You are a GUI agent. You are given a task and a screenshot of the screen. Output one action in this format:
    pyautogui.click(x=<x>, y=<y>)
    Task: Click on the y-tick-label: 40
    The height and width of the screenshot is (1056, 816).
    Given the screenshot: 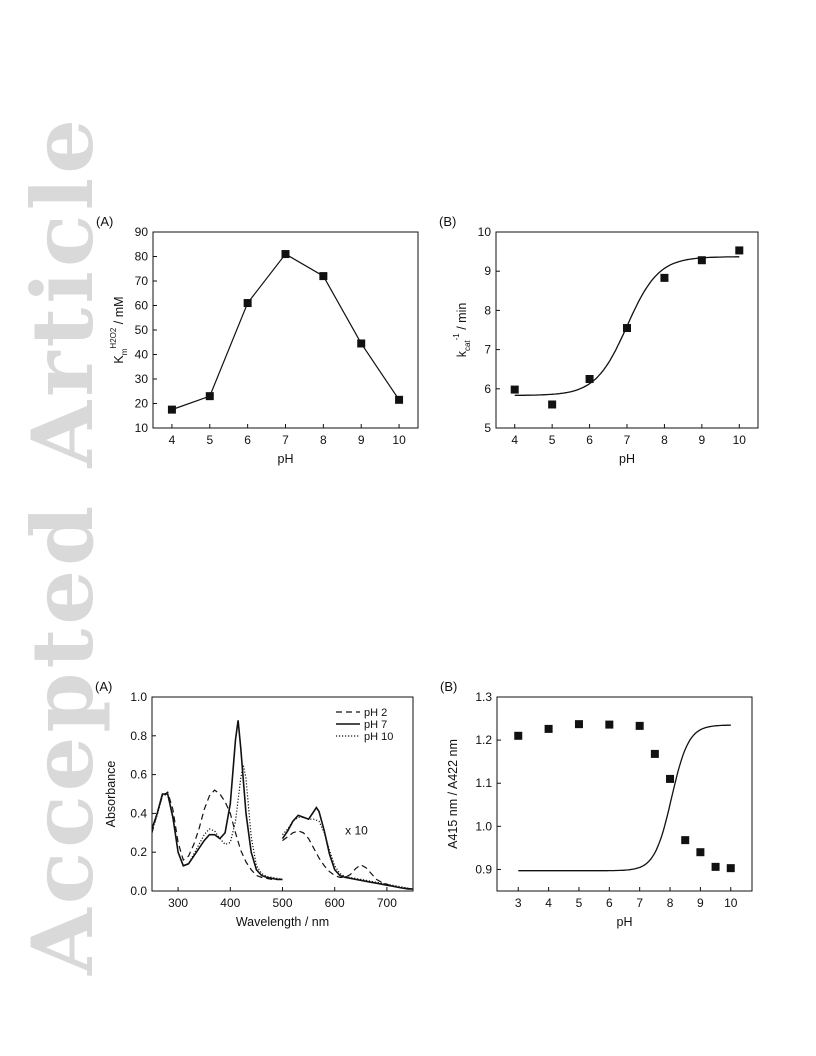 What is the action you would take?
    pyautogui.click(x=142, y=355)
    